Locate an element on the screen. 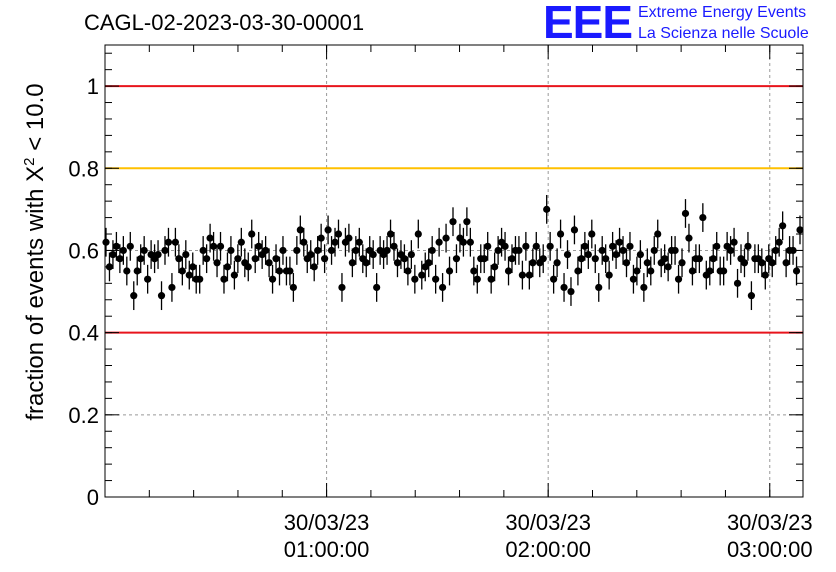 The height and width of the screenshot is (572, 836). logo-mark: EEE is located at coordinates (588, 24).